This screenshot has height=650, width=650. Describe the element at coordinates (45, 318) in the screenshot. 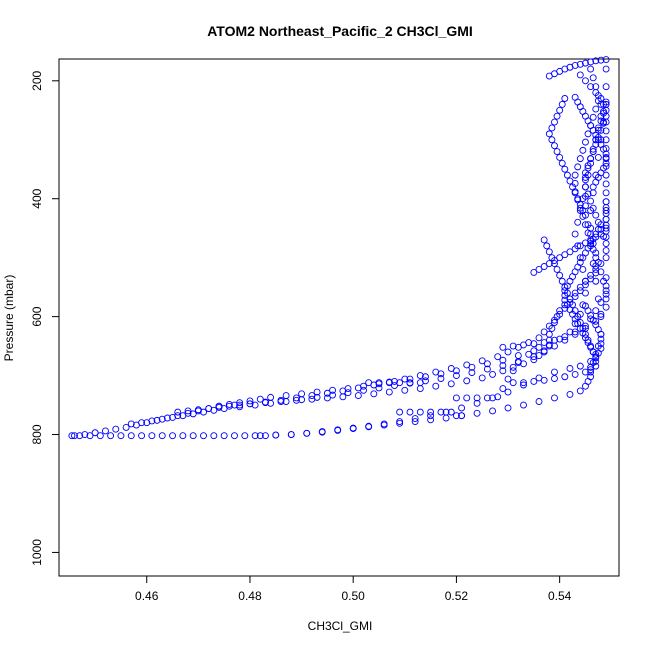

I see `y-axis: 200 400 600 800 1000` at that location.